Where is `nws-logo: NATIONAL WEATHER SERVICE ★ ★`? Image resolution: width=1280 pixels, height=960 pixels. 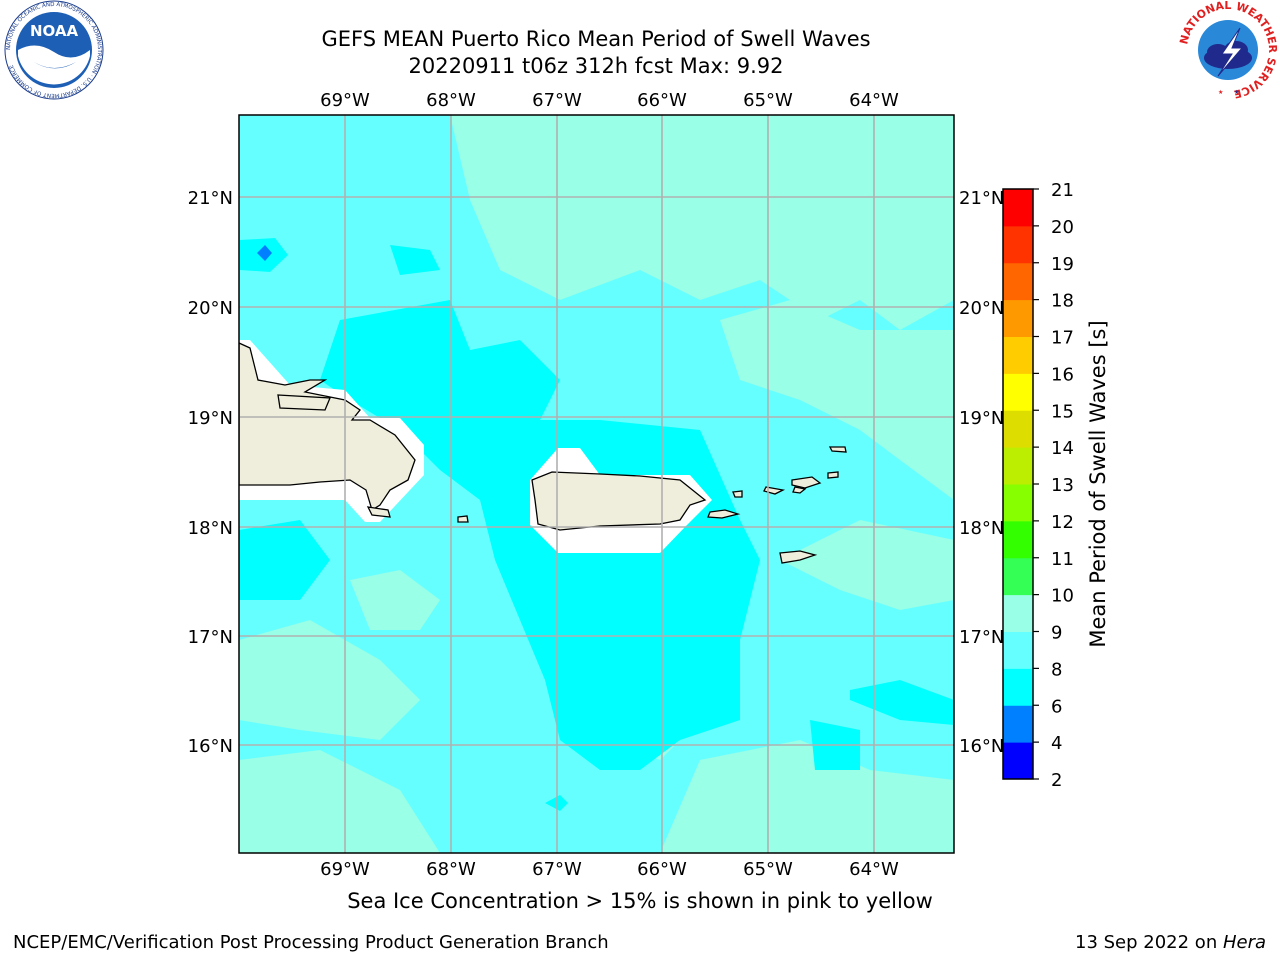 nws-logo: NATIONAL WEATHER SERVICE ★ ★ is located at coordinates (1228, 50).